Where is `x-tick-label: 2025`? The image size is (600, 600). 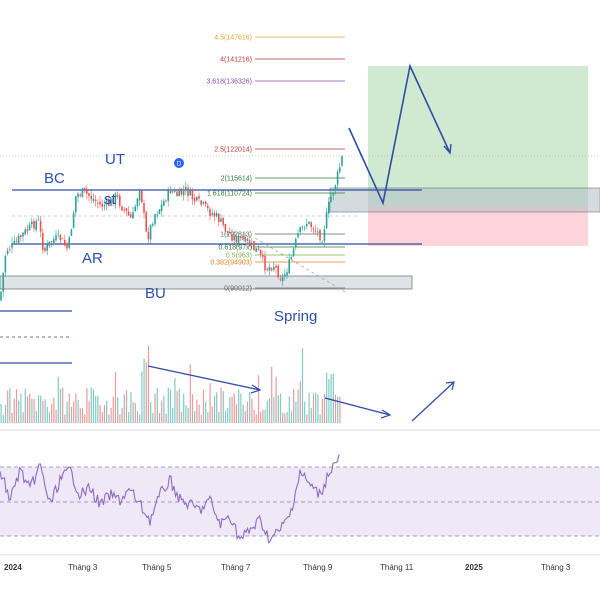
x-tick-label: 2025 is located at coordinates (474, 567).